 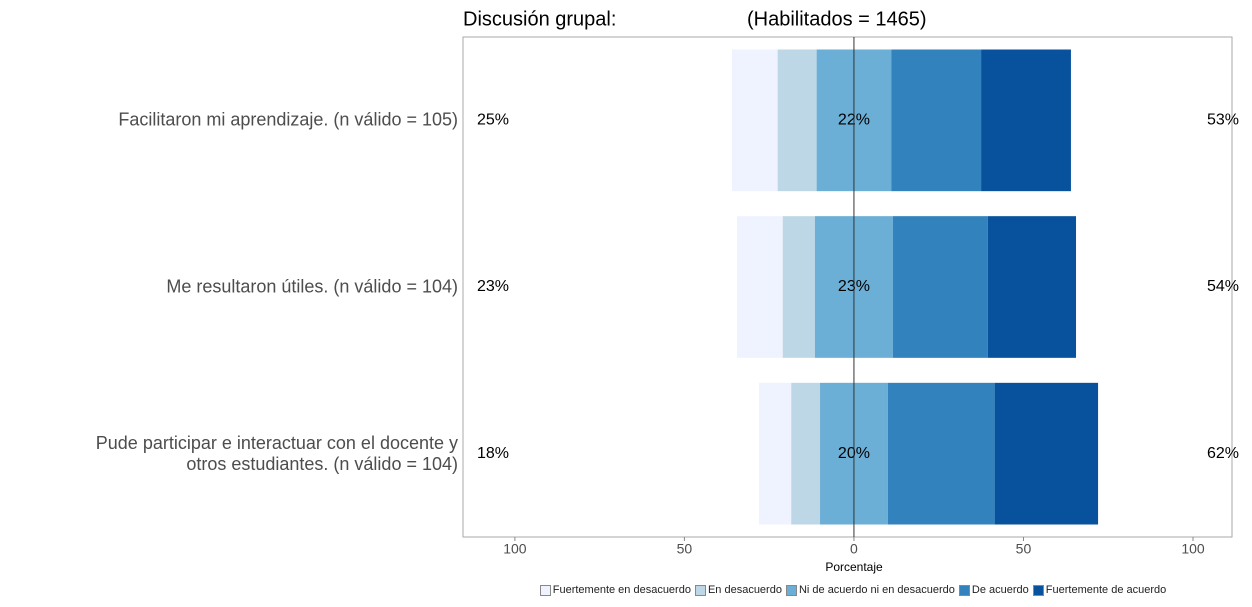 I want to click on right-label: 54%, so click(x=1223, y=286).